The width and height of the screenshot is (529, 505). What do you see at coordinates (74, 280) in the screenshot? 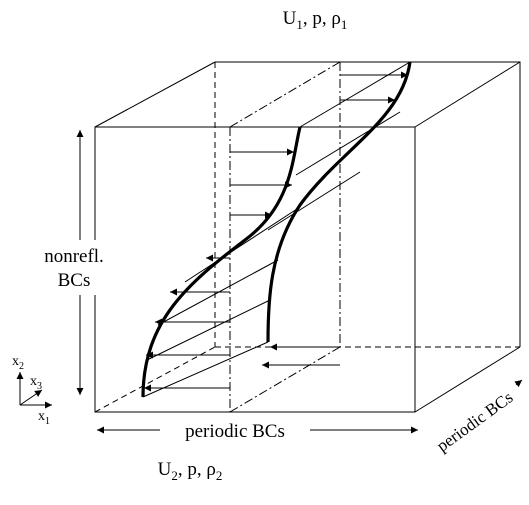
I see `bc-label: BCs` at bounding box center [74, 280].